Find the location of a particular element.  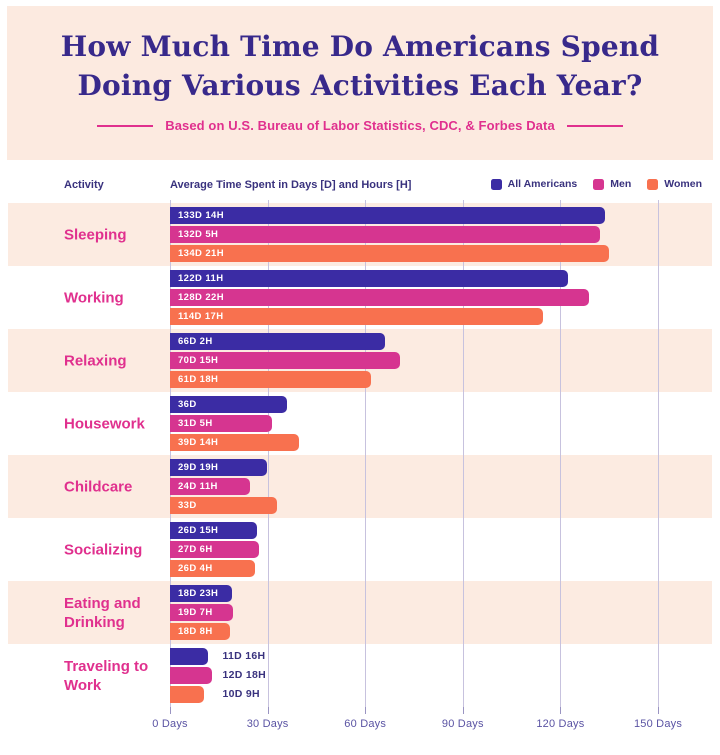

bar-wrap: 114D 17H is located at coordinates (438, 316).